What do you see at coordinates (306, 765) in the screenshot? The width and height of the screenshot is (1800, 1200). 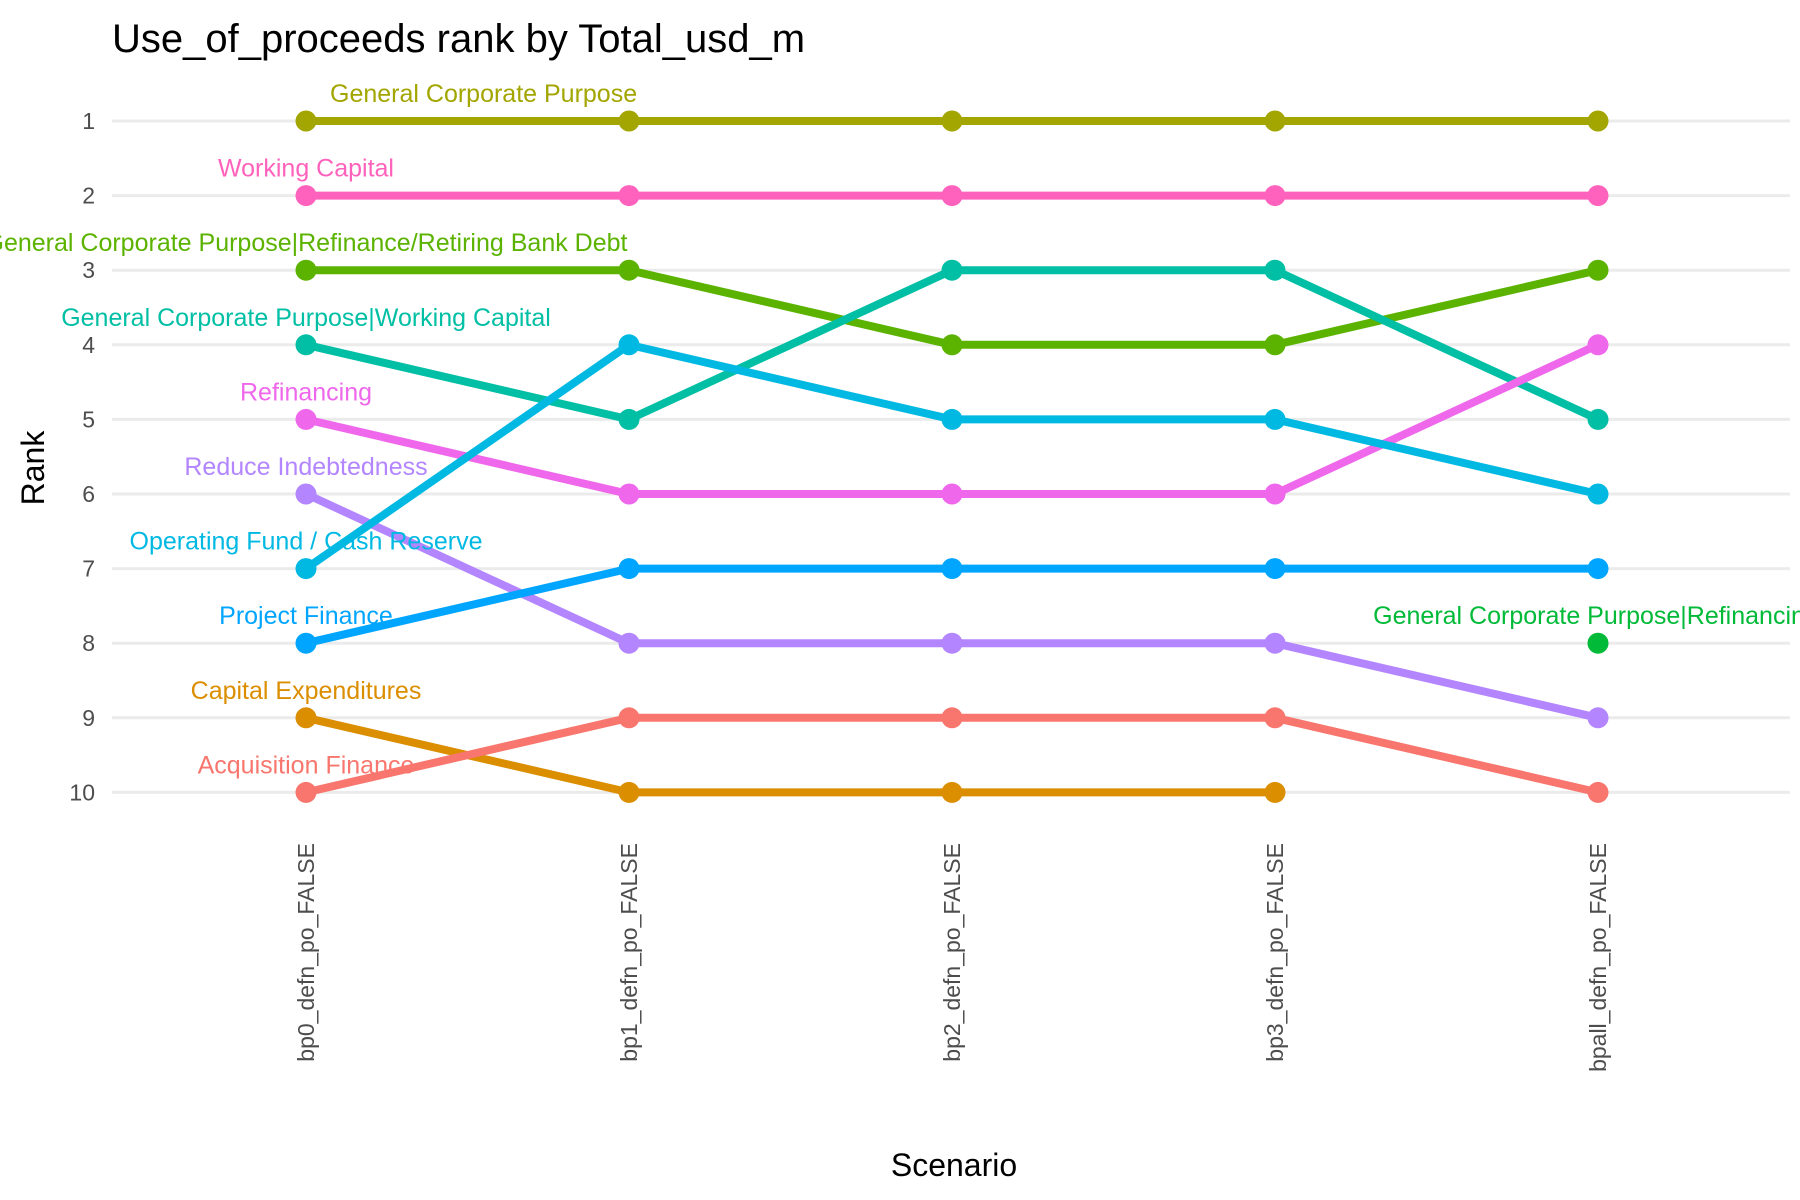 I see `series-label: Acquisition Finance` at bounding box center [306, 765].